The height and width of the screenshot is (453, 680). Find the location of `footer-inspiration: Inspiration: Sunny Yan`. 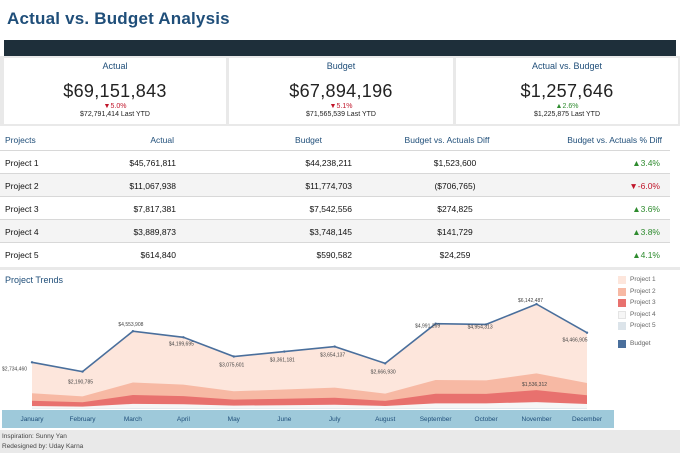

footer-inspiration: Inspiration: Sunny Yan is located at coordinates (34, 436).